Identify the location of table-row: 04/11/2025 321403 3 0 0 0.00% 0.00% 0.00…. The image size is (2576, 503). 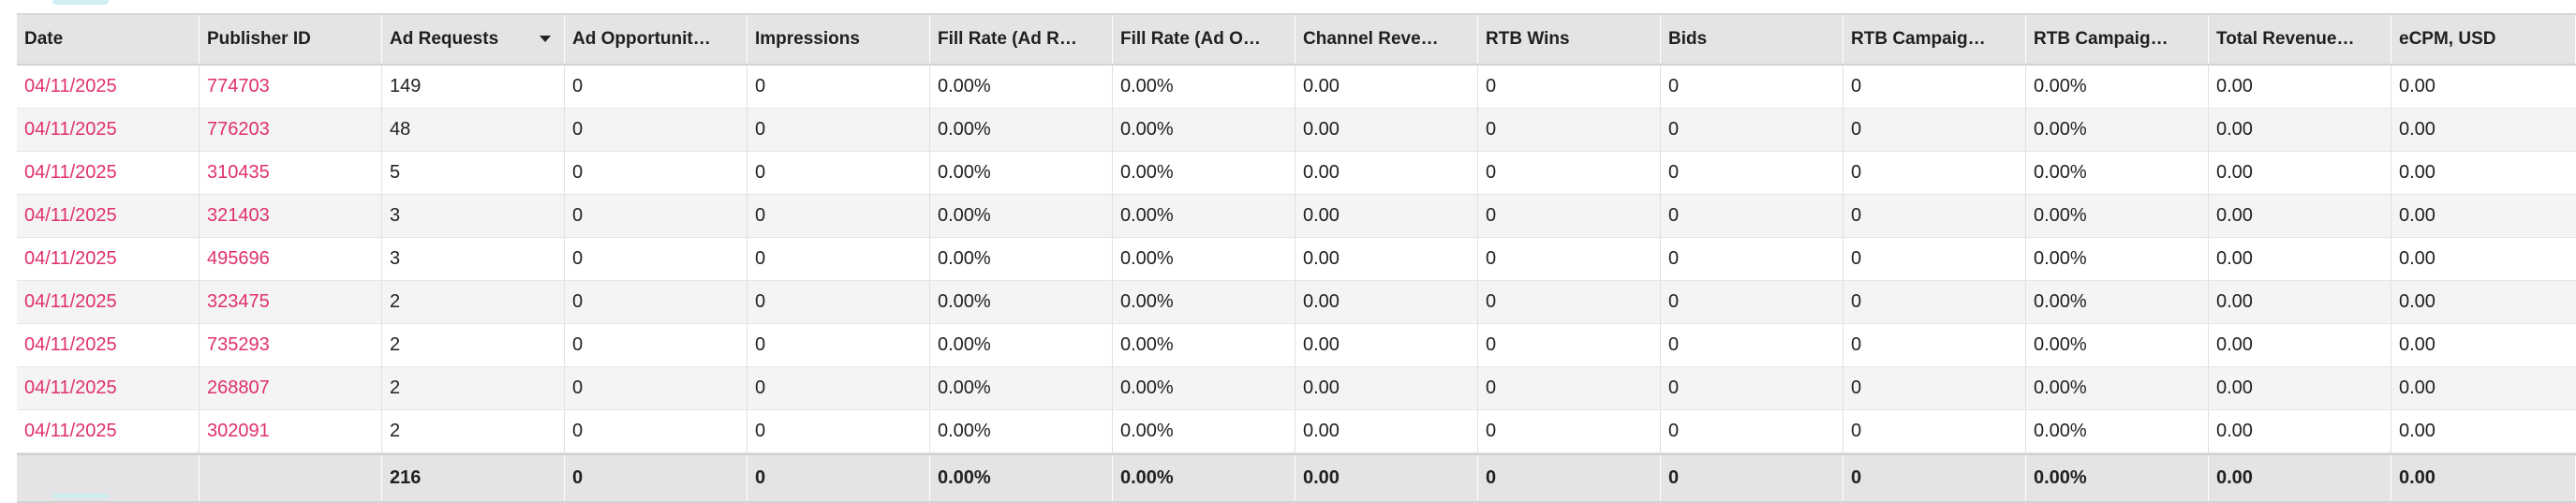
(1296, 216).